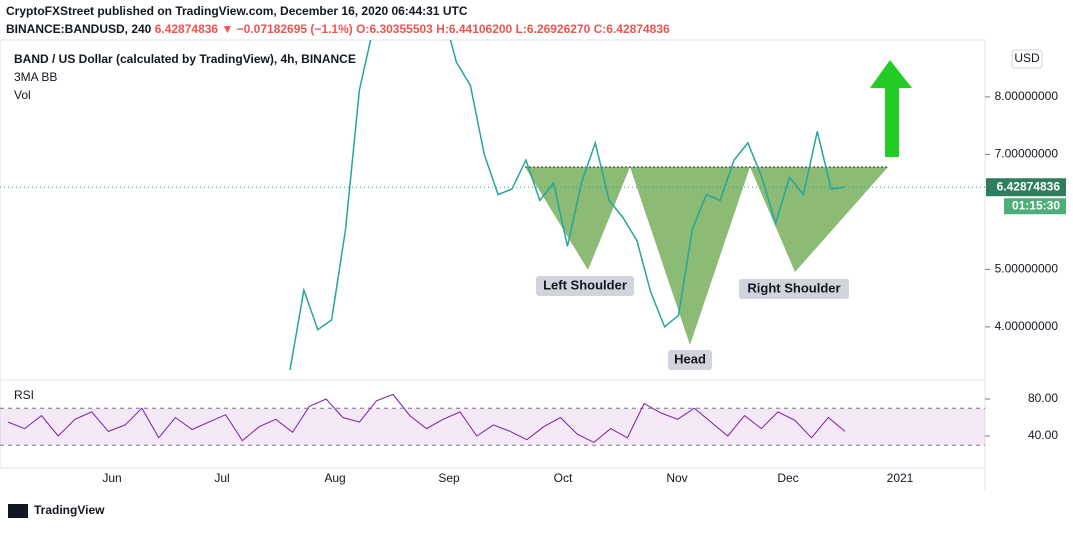 Image resolution: width=1073 pixels, height=534 pixels. Describe the element at coordinates (563, 478) in the screenshot. I see `x-tick-label: Oct` at that location.